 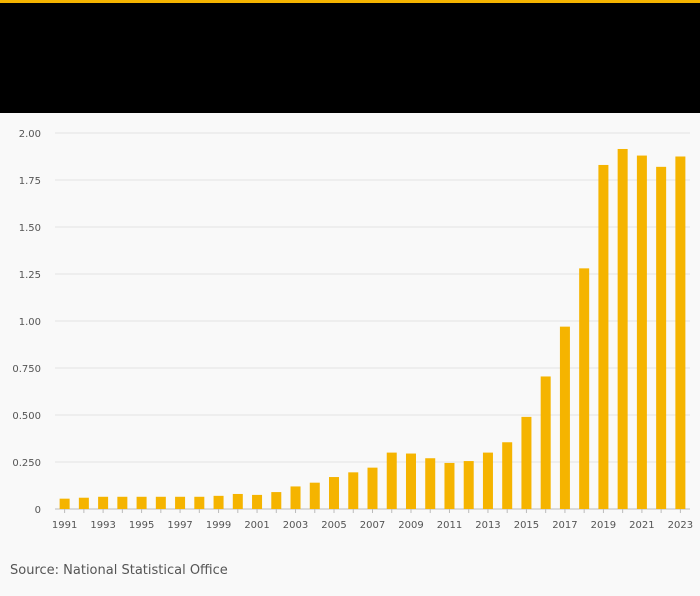 What do you see at coordinates (372, 488) in the screenshot?
I see `bar-2007` at bounding box center [372, 488].